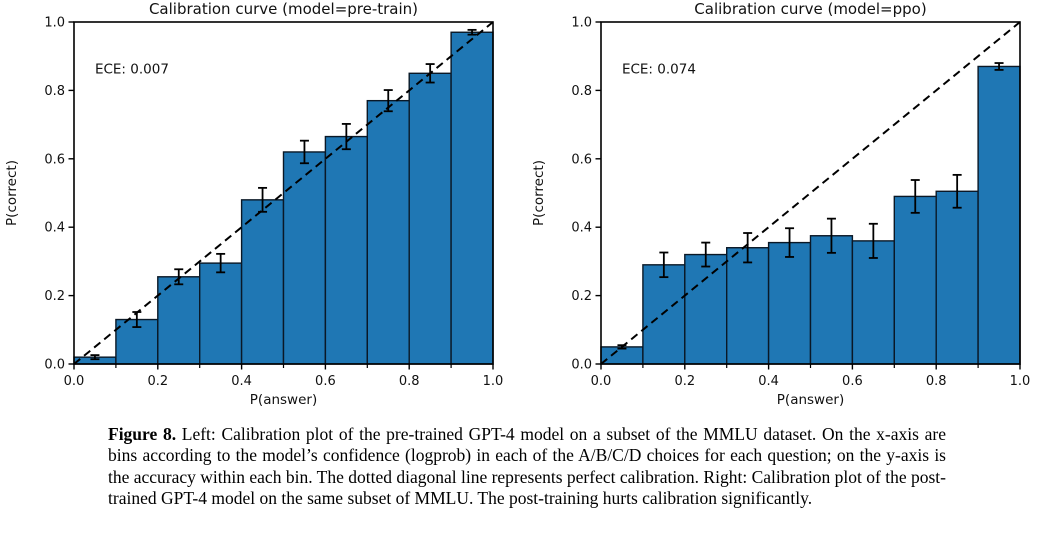 Image resolution: width=1054 pixels, height=544 pixels. Describe the element at coordinates (283, 9) in the screenshot. I see `chart-title: Calibration curve (model=pre-train)` at that location.